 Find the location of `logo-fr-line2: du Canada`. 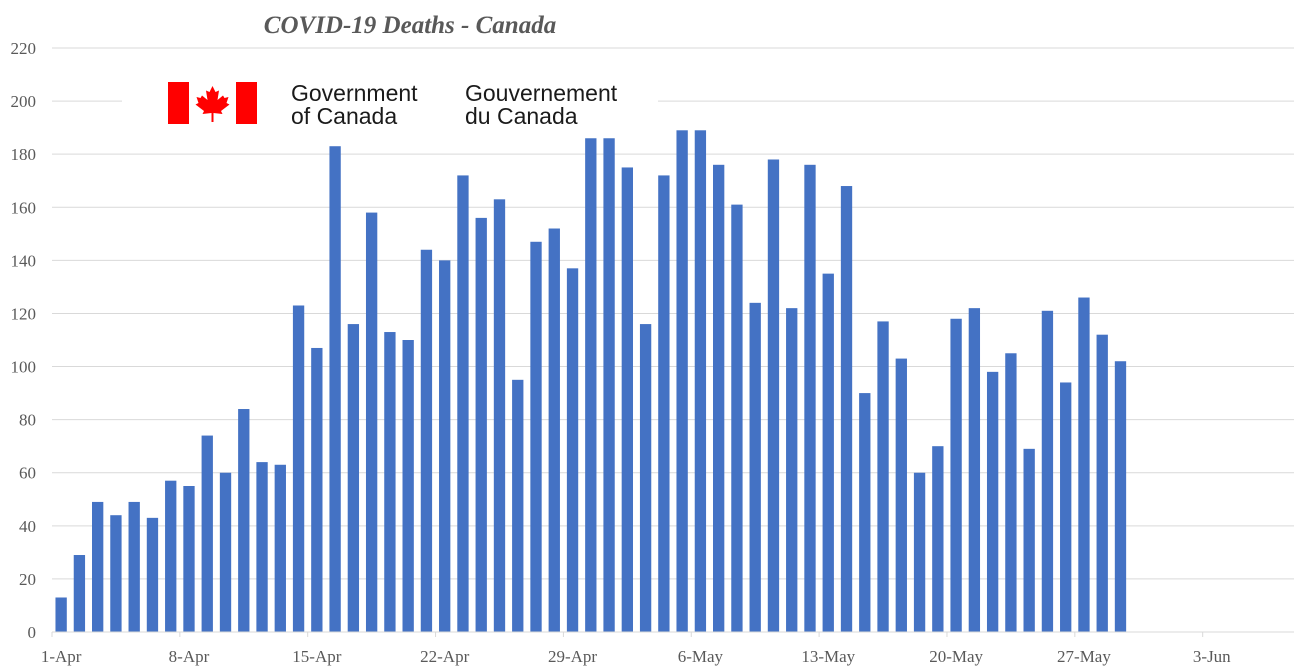

logo-fr-line2: du Canada is located at coordinates (521, 116).